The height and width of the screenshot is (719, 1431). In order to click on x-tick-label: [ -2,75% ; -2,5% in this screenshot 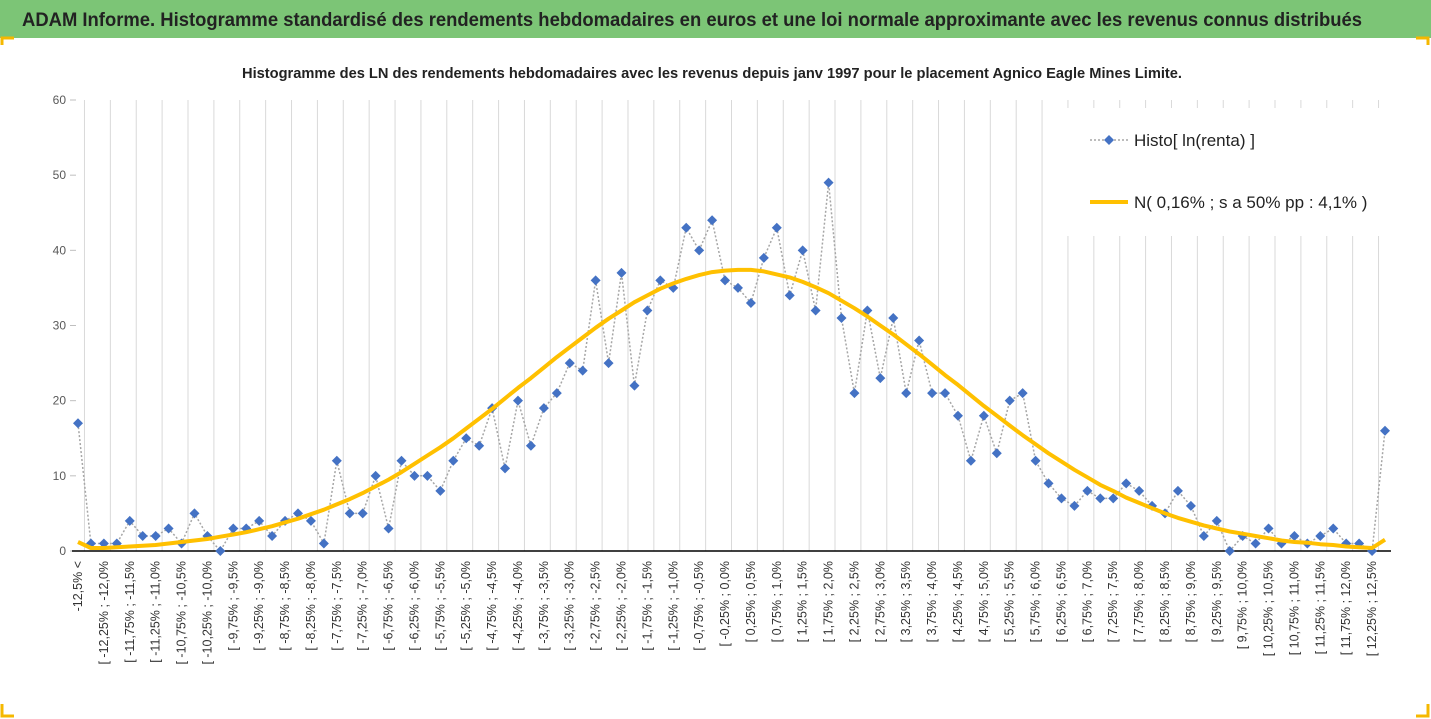, I will do `click(596, 606)`.